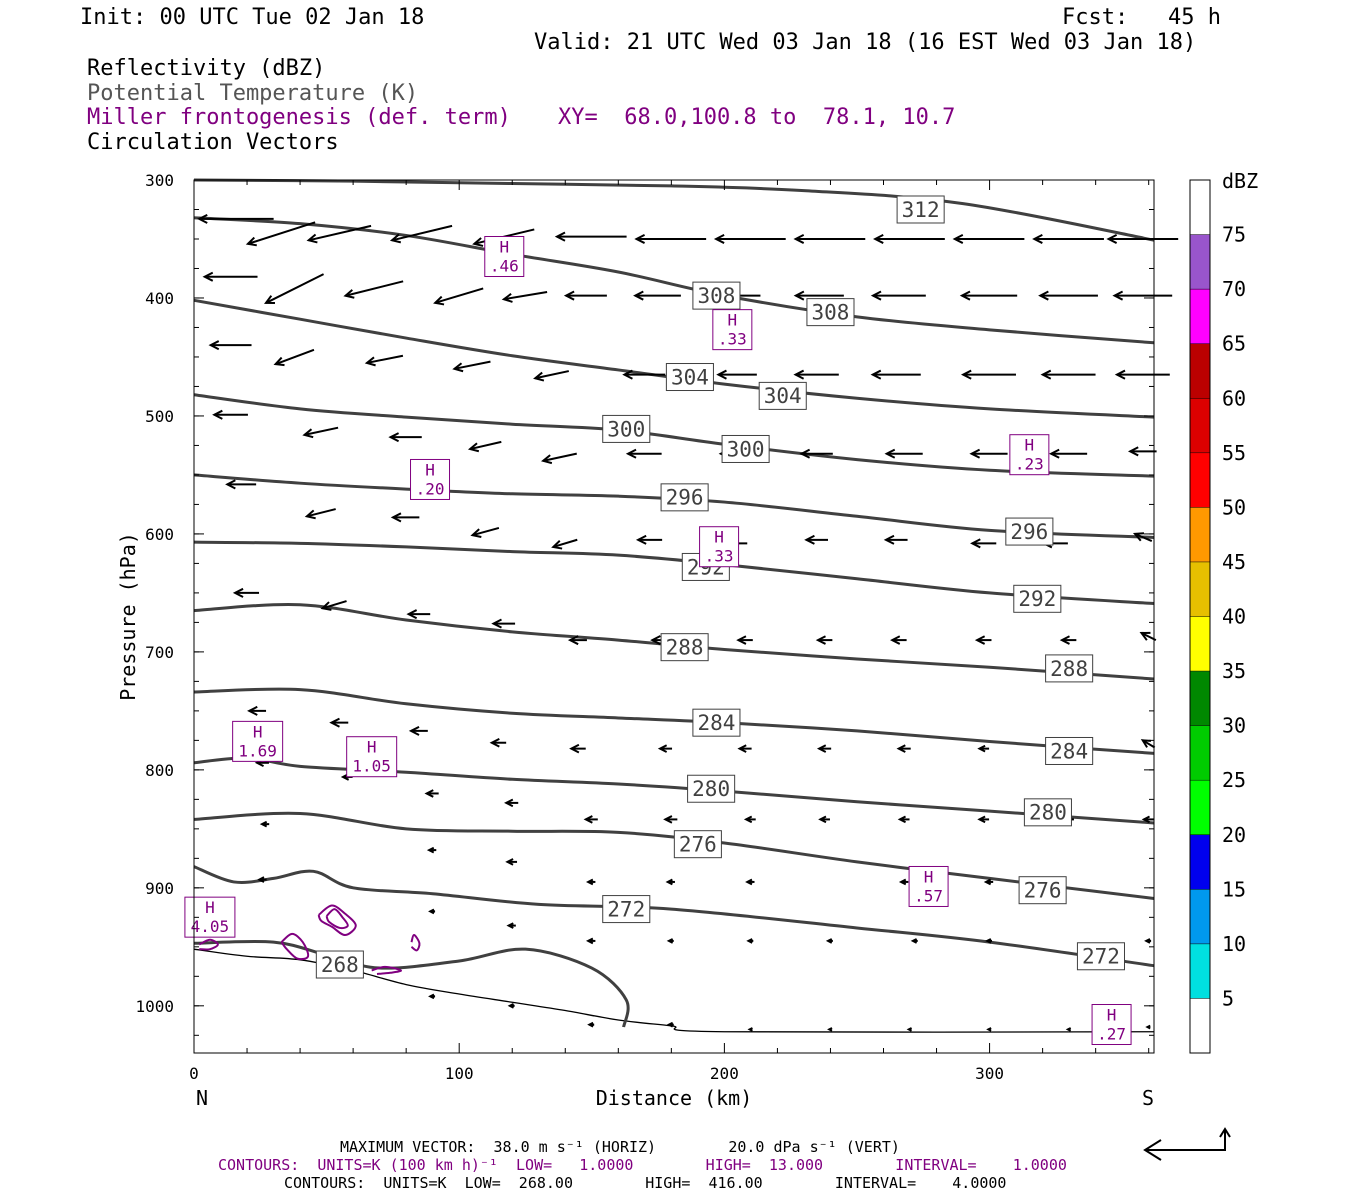 The width and height of the screenshot is (1350, 1200). Describe the element at coordinates (1043, 891) in the screenshot. I see `theta-label: 276` at that location.